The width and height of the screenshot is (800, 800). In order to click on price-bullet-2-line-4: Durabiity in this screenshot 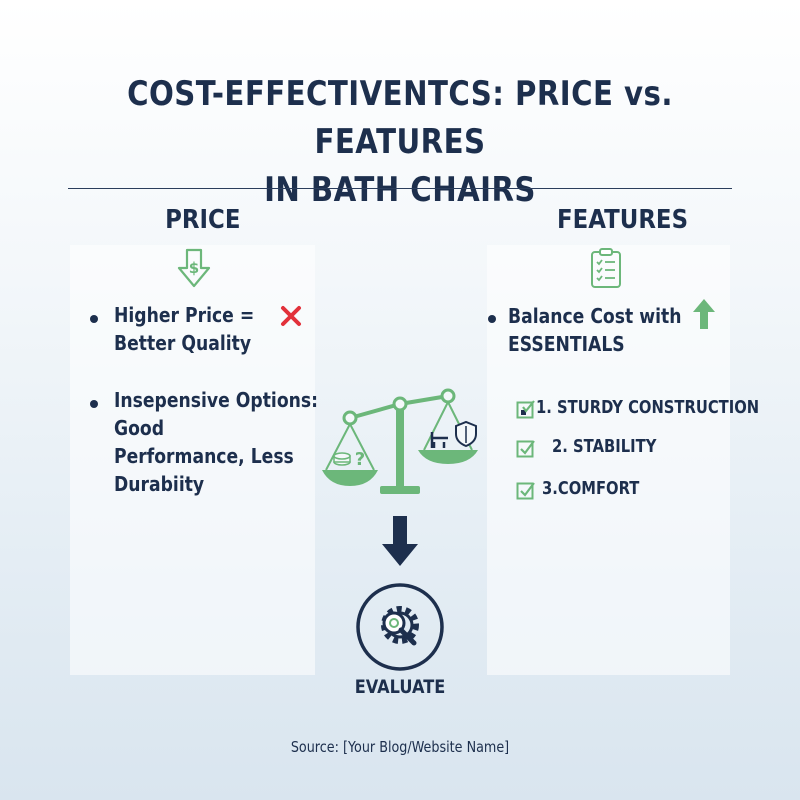, I will do `click(159, 484)`.